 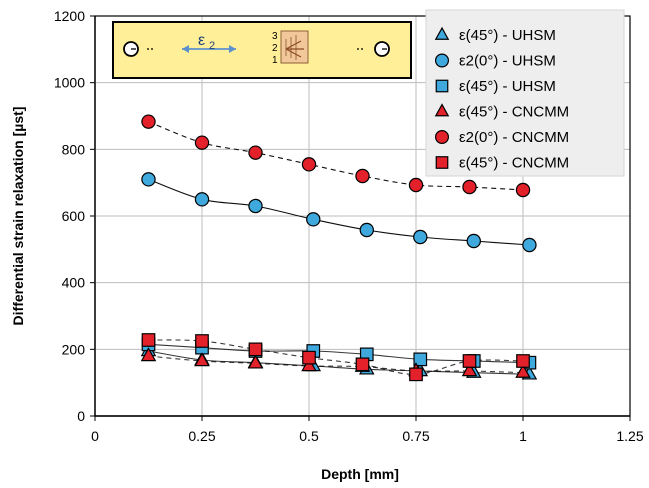 What do you see at coordinates (629, 436) in the screenshot?
I see `x-tick-label: 1.25` at bounding box center [629, 436].